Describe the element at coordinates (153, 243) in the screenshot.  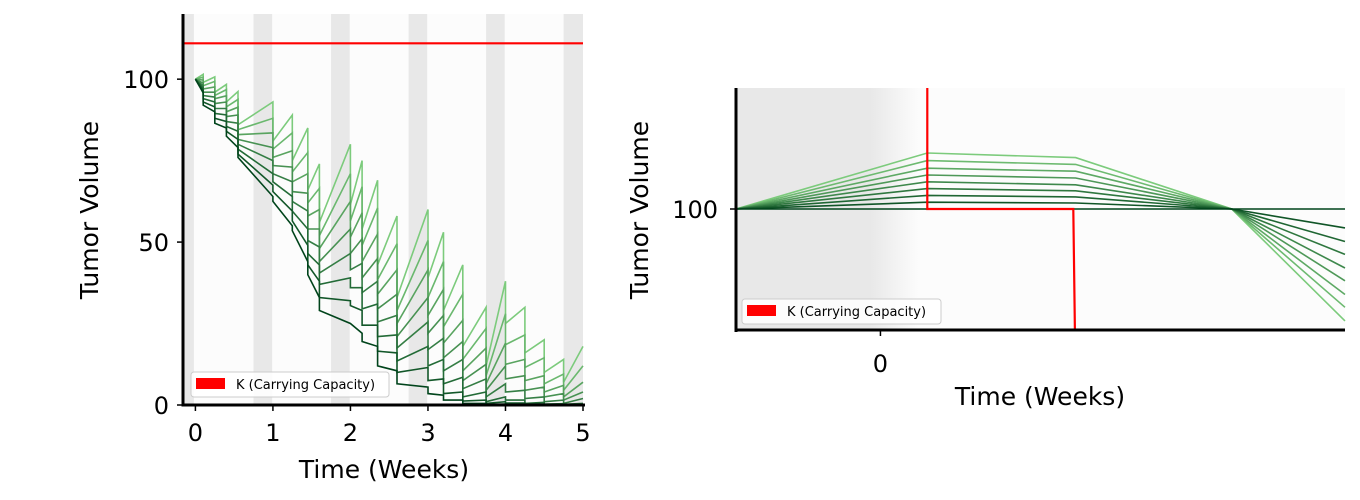
I see `y-tick-label: 50` at that location.